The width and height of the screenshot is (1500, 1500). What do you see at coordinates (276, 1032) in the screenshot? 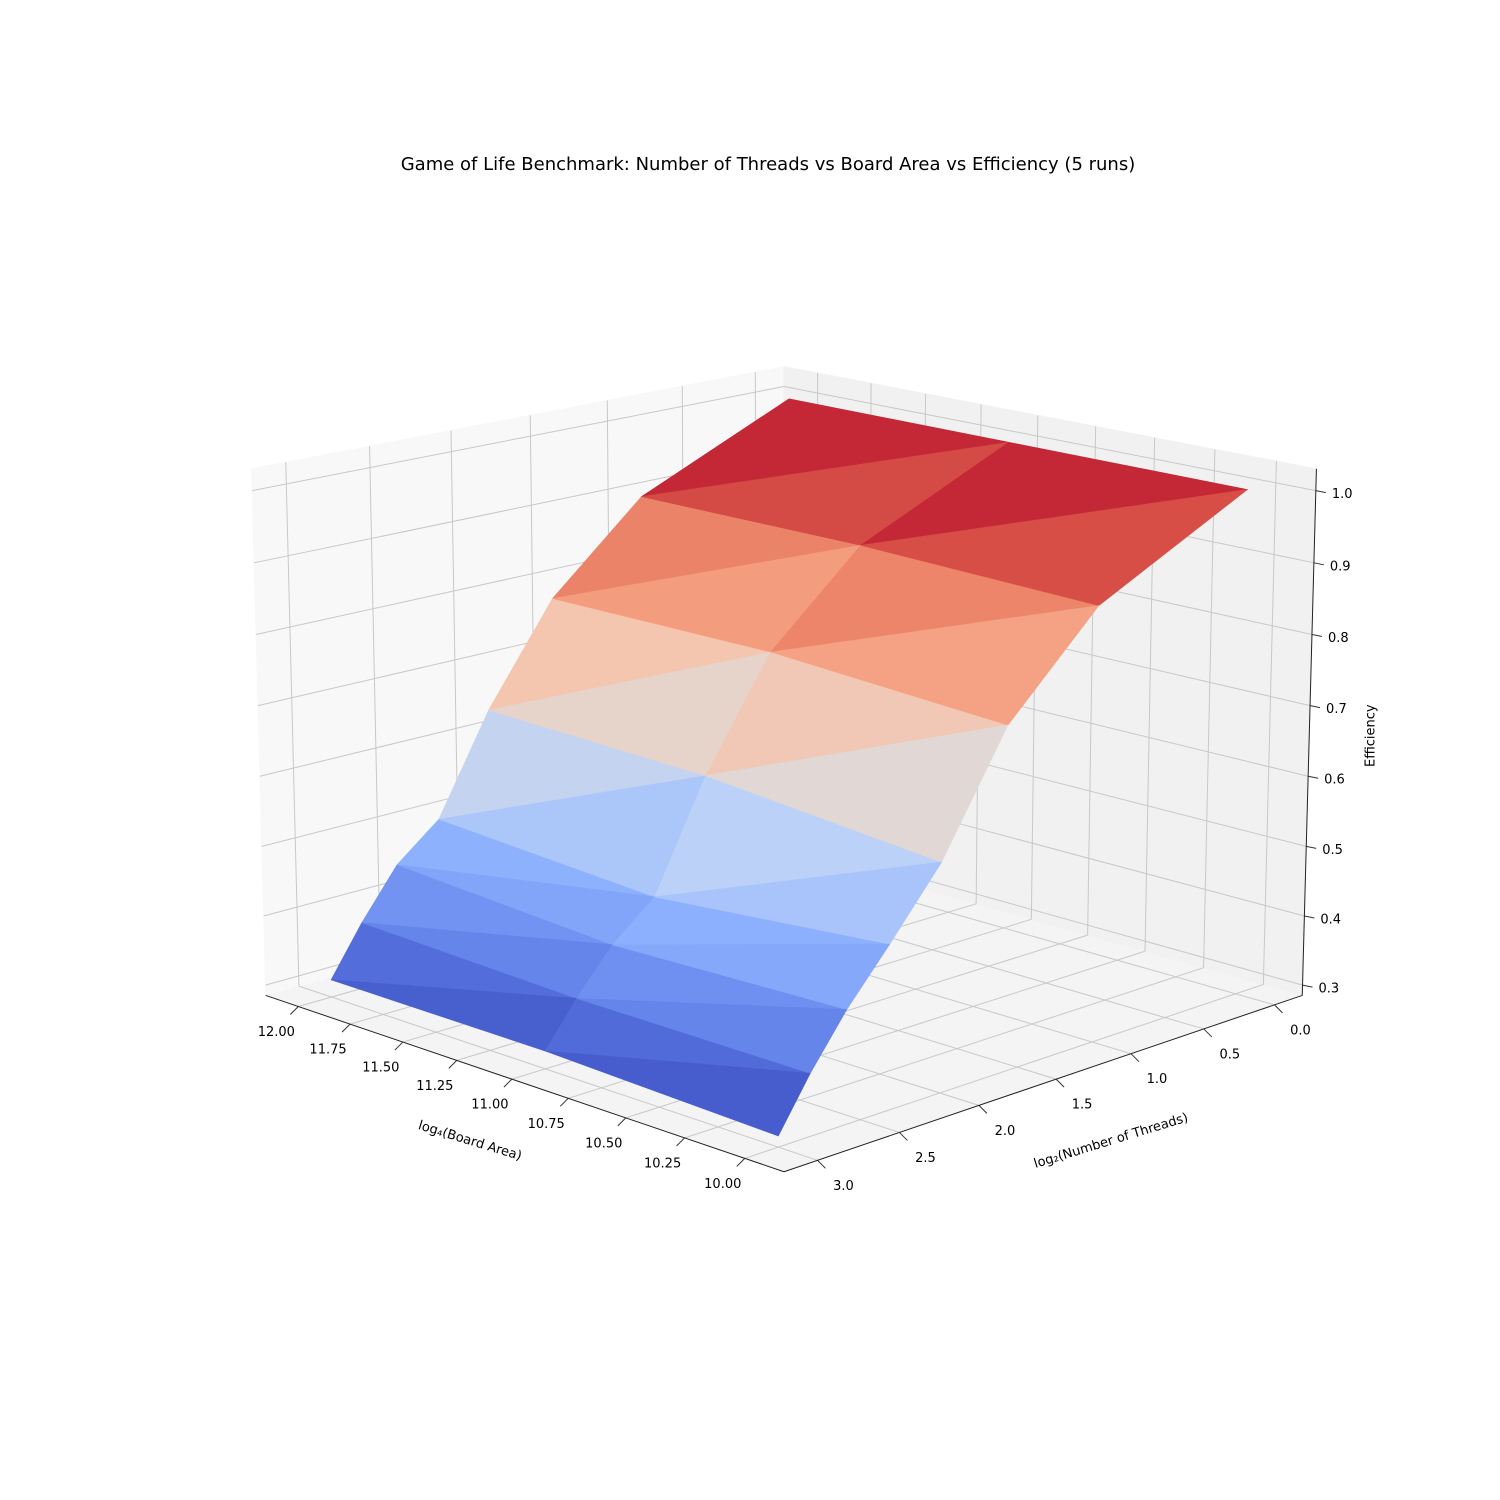
I see `y-tick-label: 12.00` at bounding box center [276, 1032].